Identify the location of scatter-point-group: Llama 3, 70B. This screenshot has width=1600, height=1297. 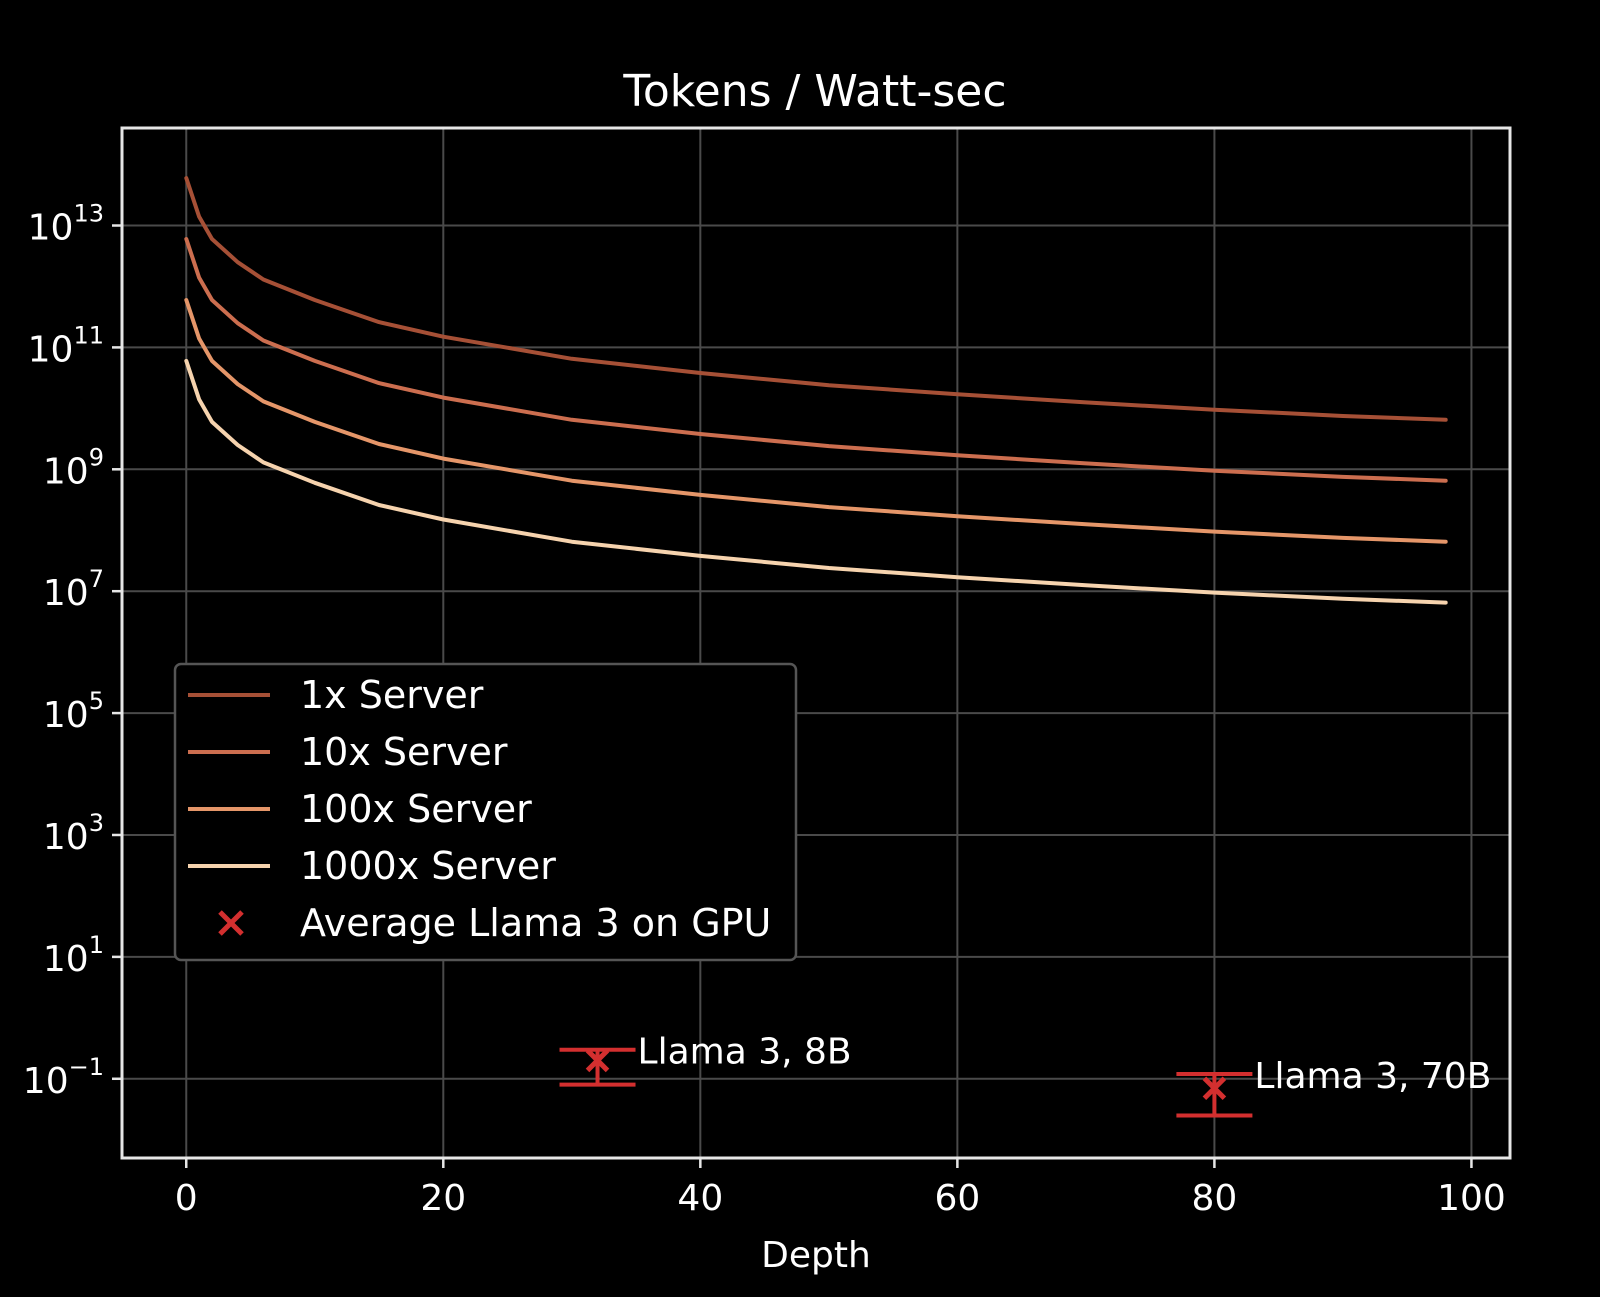
(1333, 1087).